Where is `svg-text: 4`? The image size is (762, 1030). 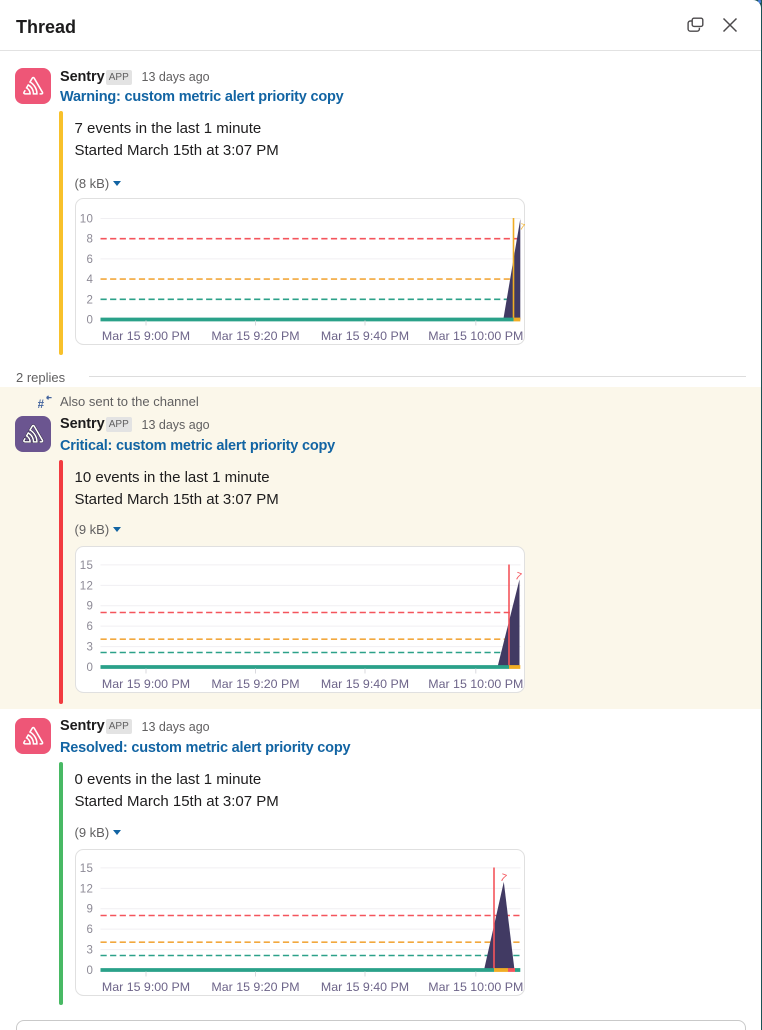
svg-text: 4 is located at coordinates (90, 280).